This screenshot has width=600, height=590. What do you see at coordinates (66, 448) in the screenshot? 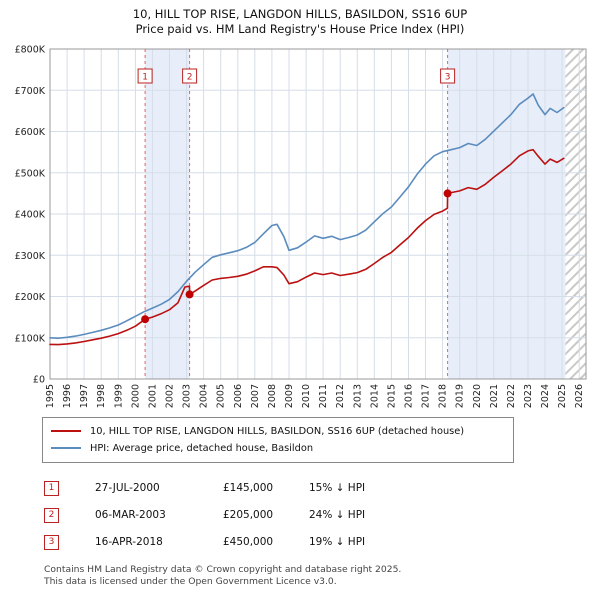
I see `hpi-line-swatch` at bounding box center [66, 448].